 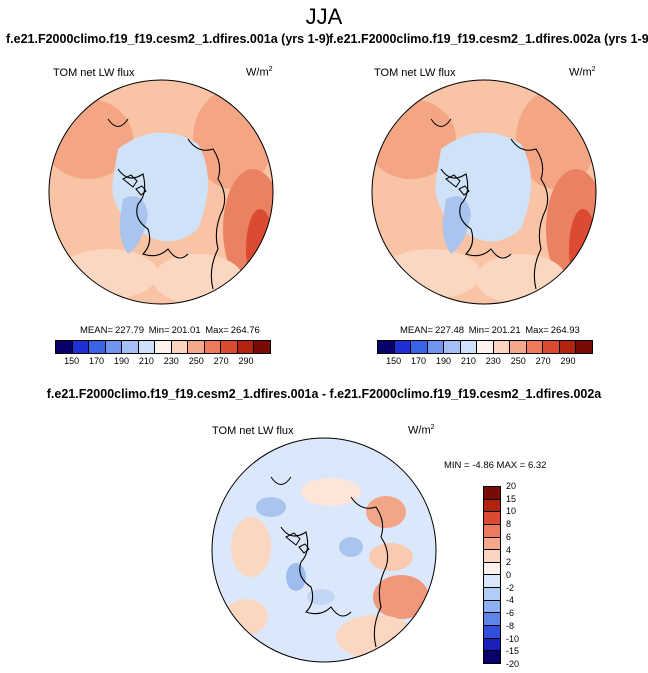 I want to click on colorbar-panel-1-labels: 150 170 190 210 230 250 270 290, so click(x=163, y=362).